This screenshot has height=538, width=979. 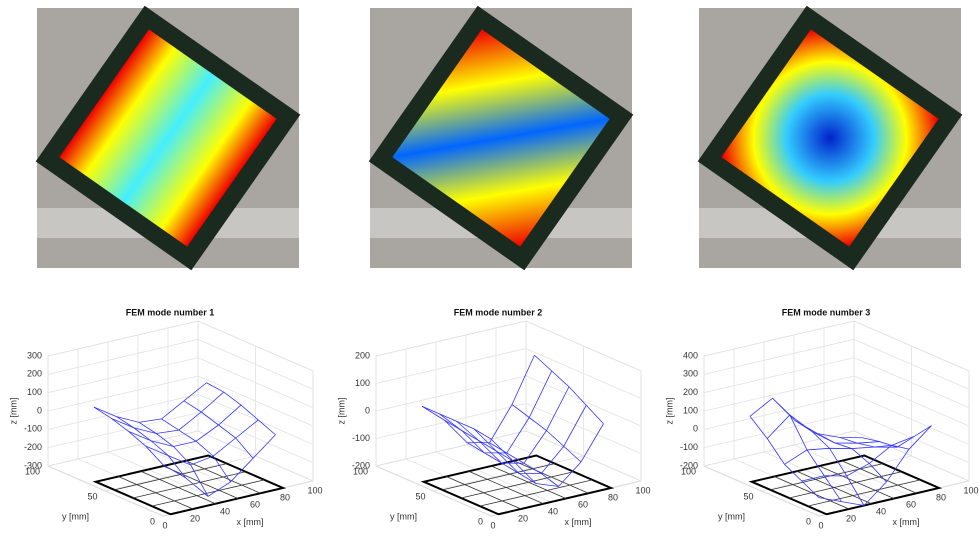 What do you see at coordinates (748, 496) in the screenshot?
I see `y-tick-label: 50` at bounding box center [748, 496].